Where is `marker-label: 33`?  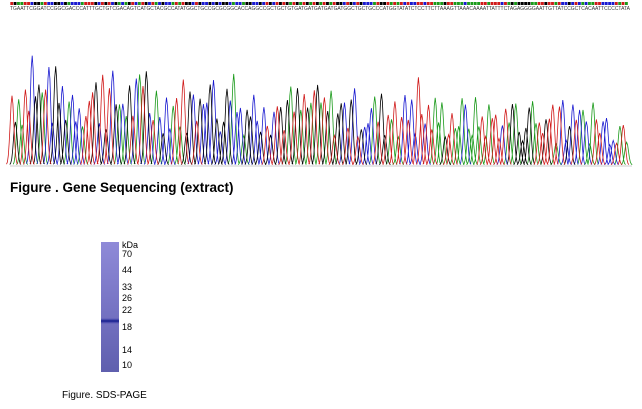
marker-label: 33 is located at coordinates (127, 287).